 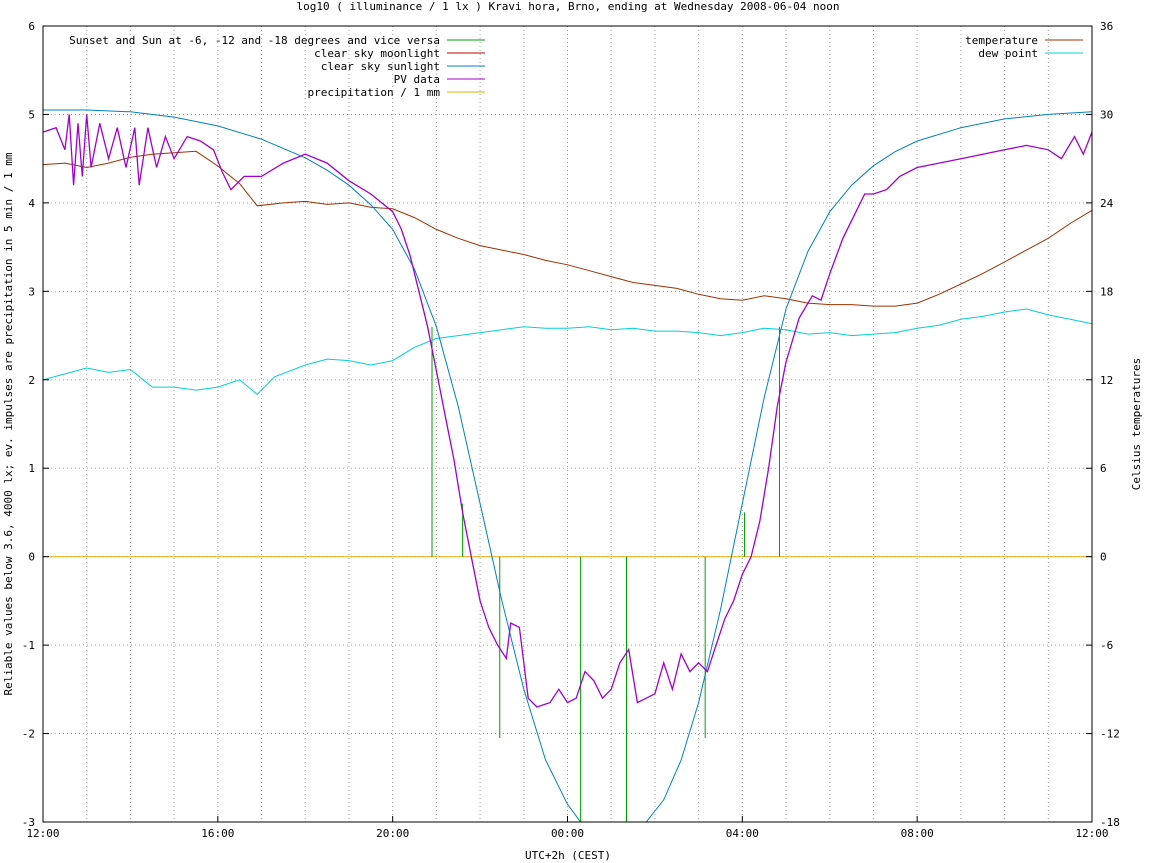 What do you see at coordinates (1136, 424) in the screenshot?
I see `y-axis-label-right: Celsius temperatures` at bounding box center [1136, 424].